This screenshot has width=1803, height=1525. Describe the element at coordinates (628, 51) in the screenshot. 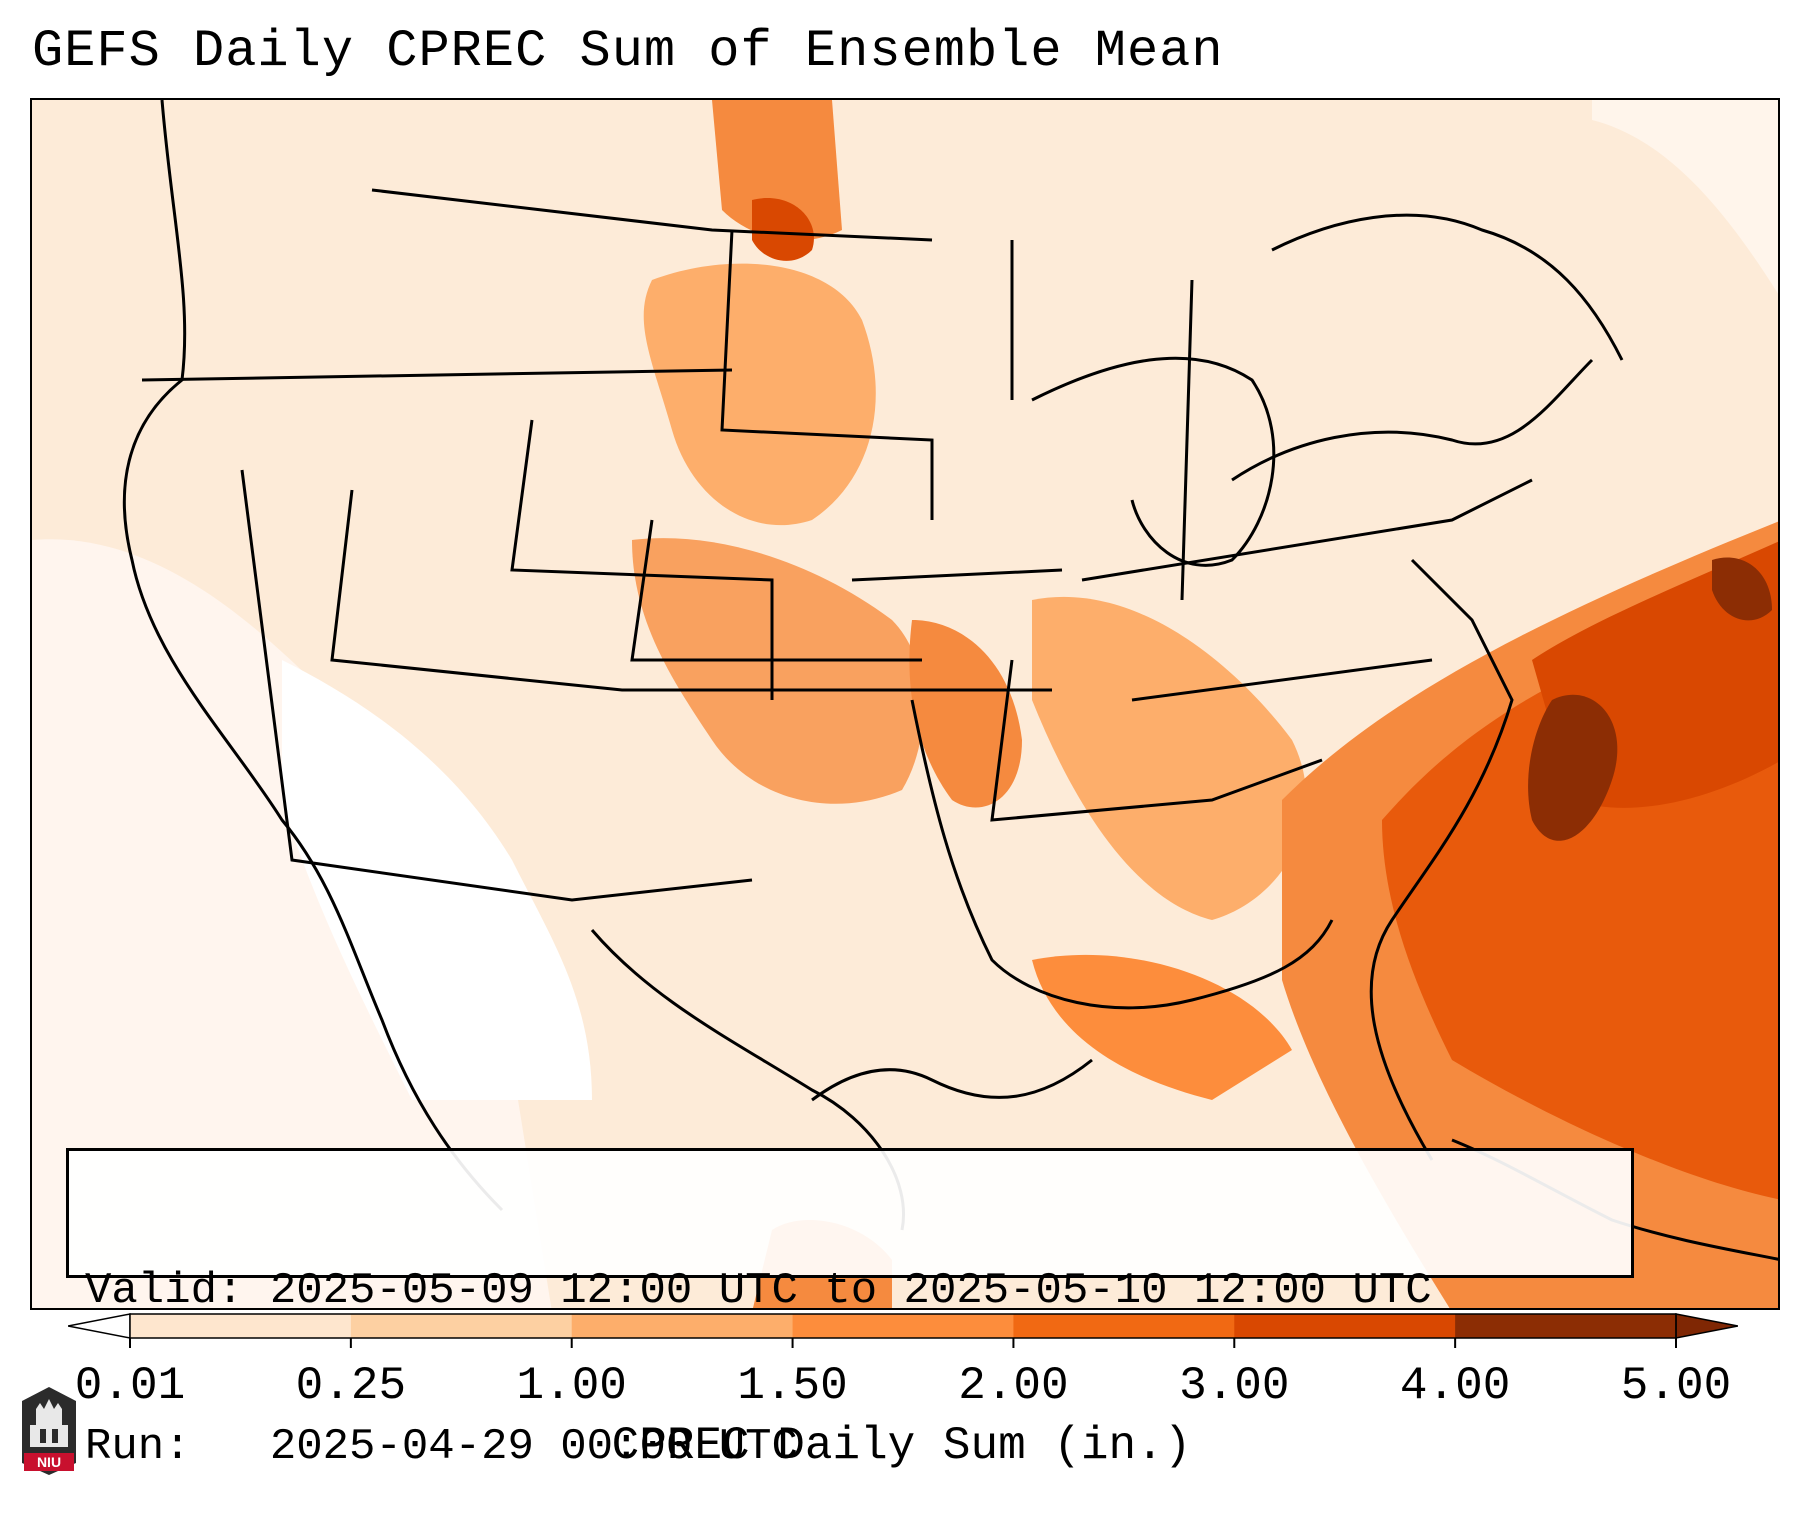

I see `map-title: GEFS Daily CPREC Sum of Ensemble Mean` at that location.